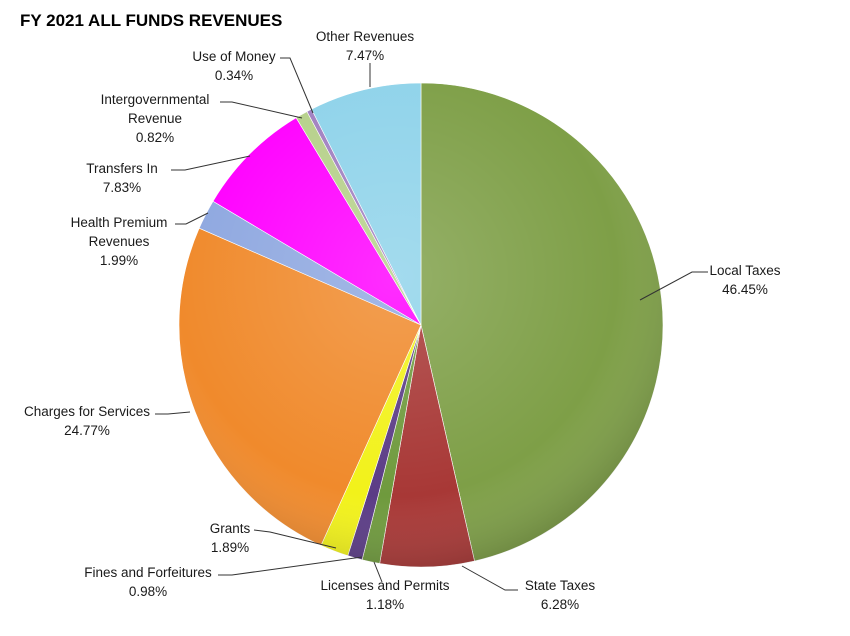 The width and height of the screenshot is (850, 636). What do you see at coordinates (155, 118) in the screenshot?
I see `slice-label-intergovernmental-revenue: Intergovernmental Revenue 0.82%` at bounding box center [155, 118].